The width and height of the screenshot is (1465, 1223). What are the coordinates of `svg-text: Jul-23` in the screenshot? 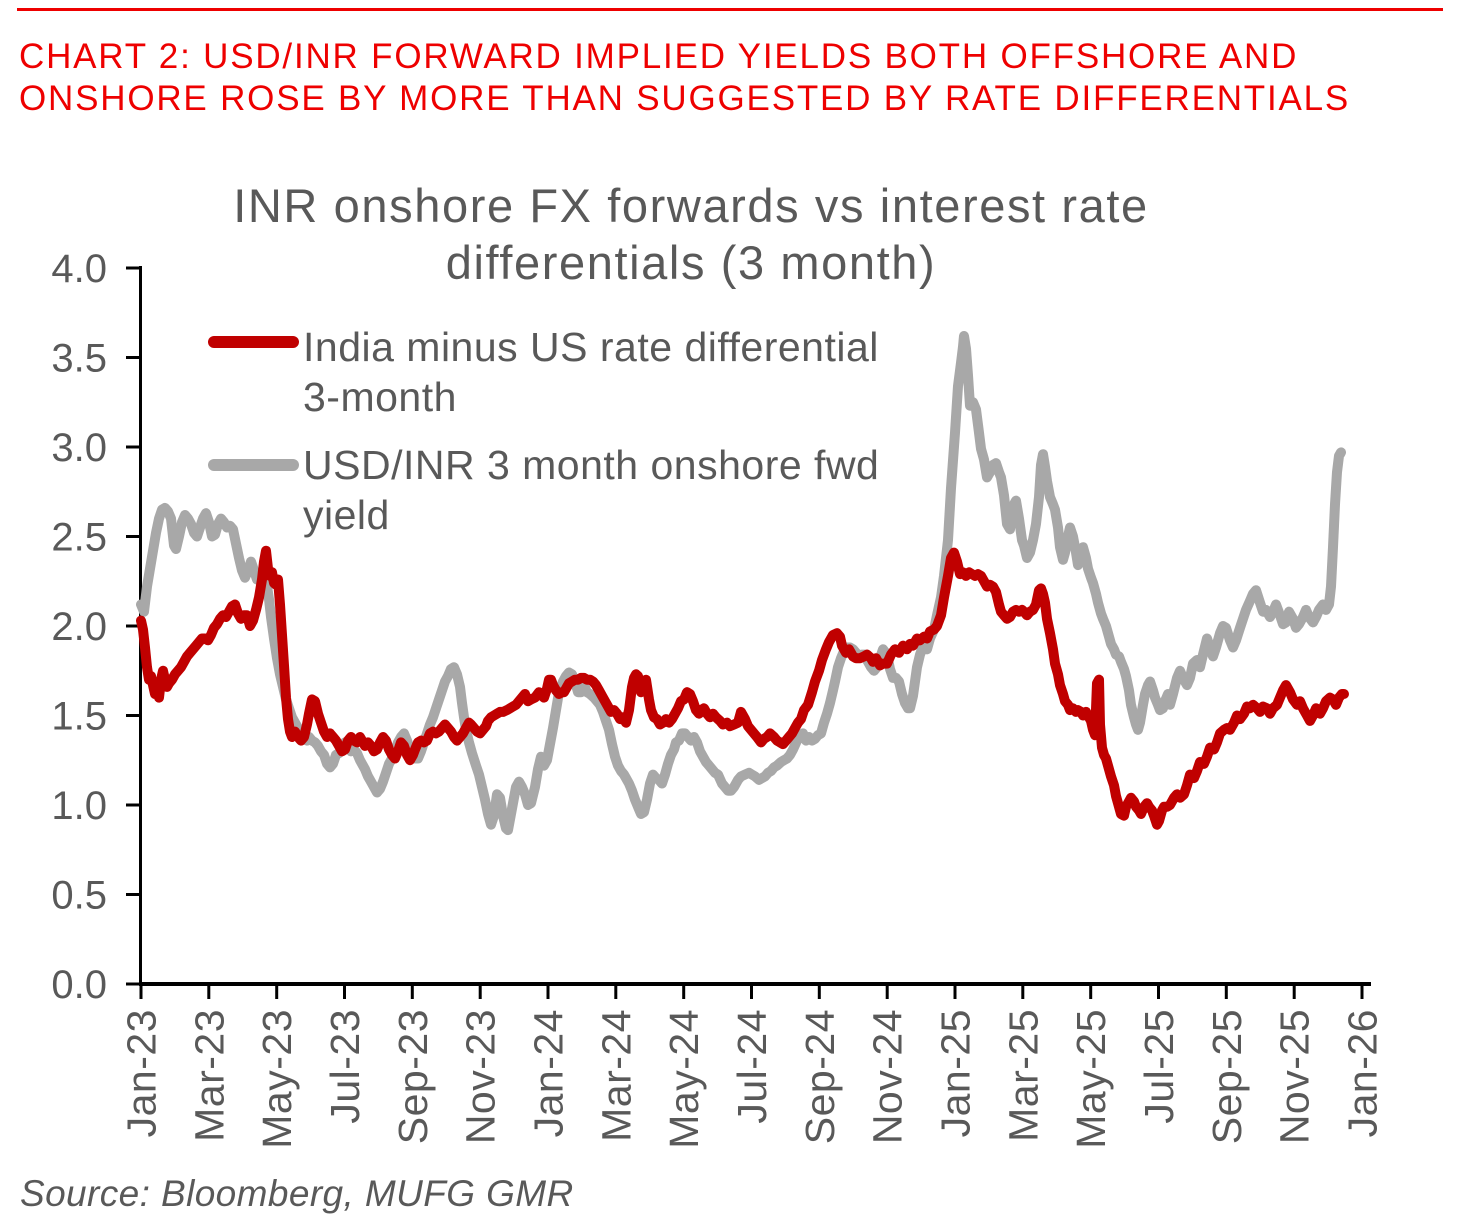 It's located at (345, 1066).